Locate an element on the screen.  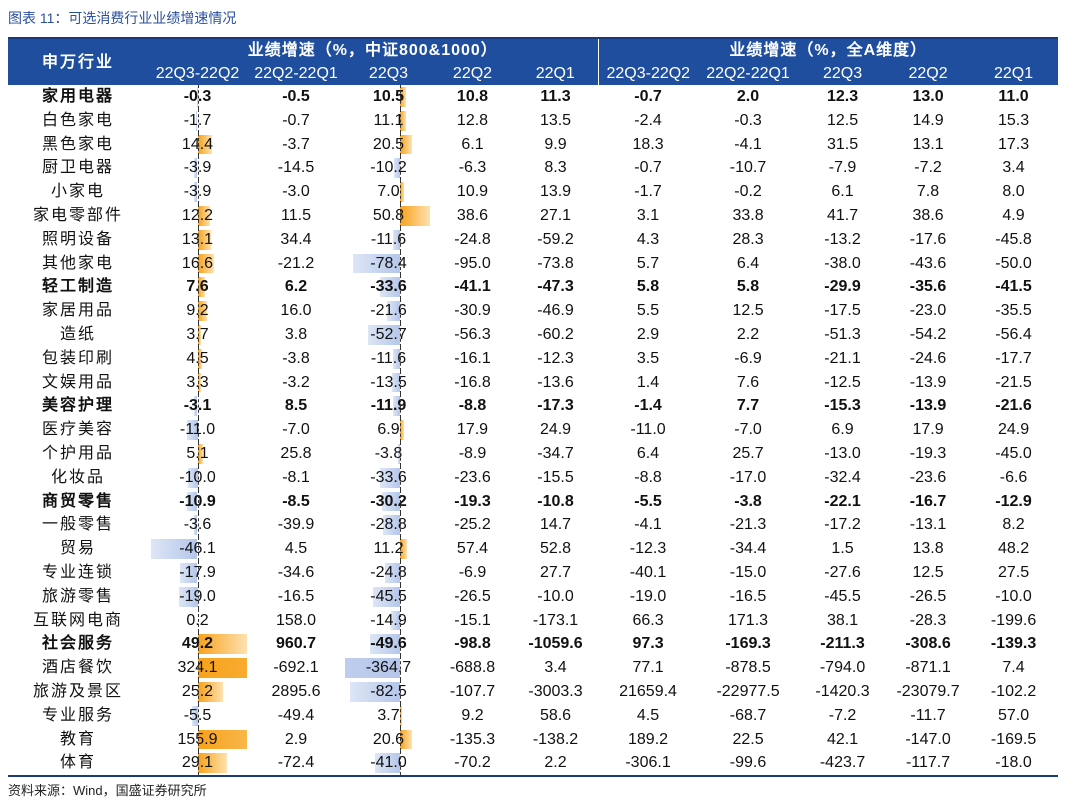
value-cell: 11.3 is located at coordinates (555, 97).